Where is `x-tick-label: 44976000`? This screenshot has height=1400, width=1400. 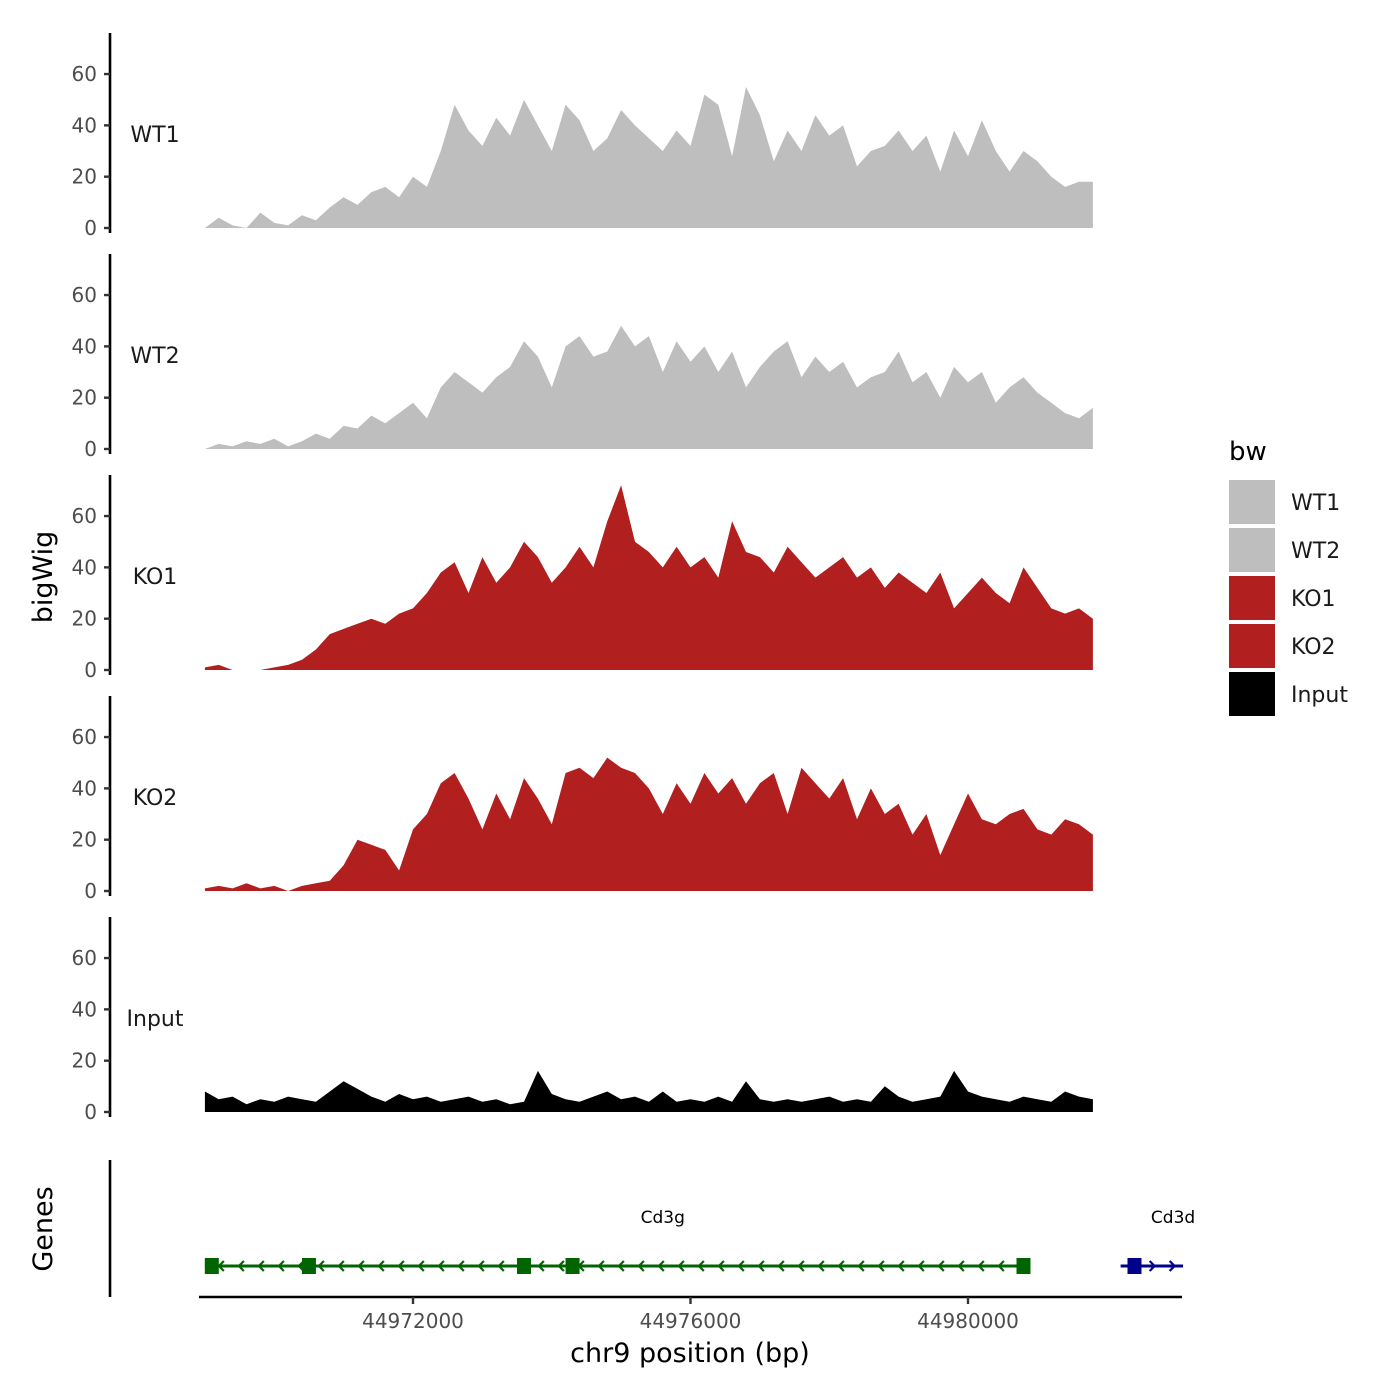 x-tick-label: 44976000 is located at coordinates (691, 1321).